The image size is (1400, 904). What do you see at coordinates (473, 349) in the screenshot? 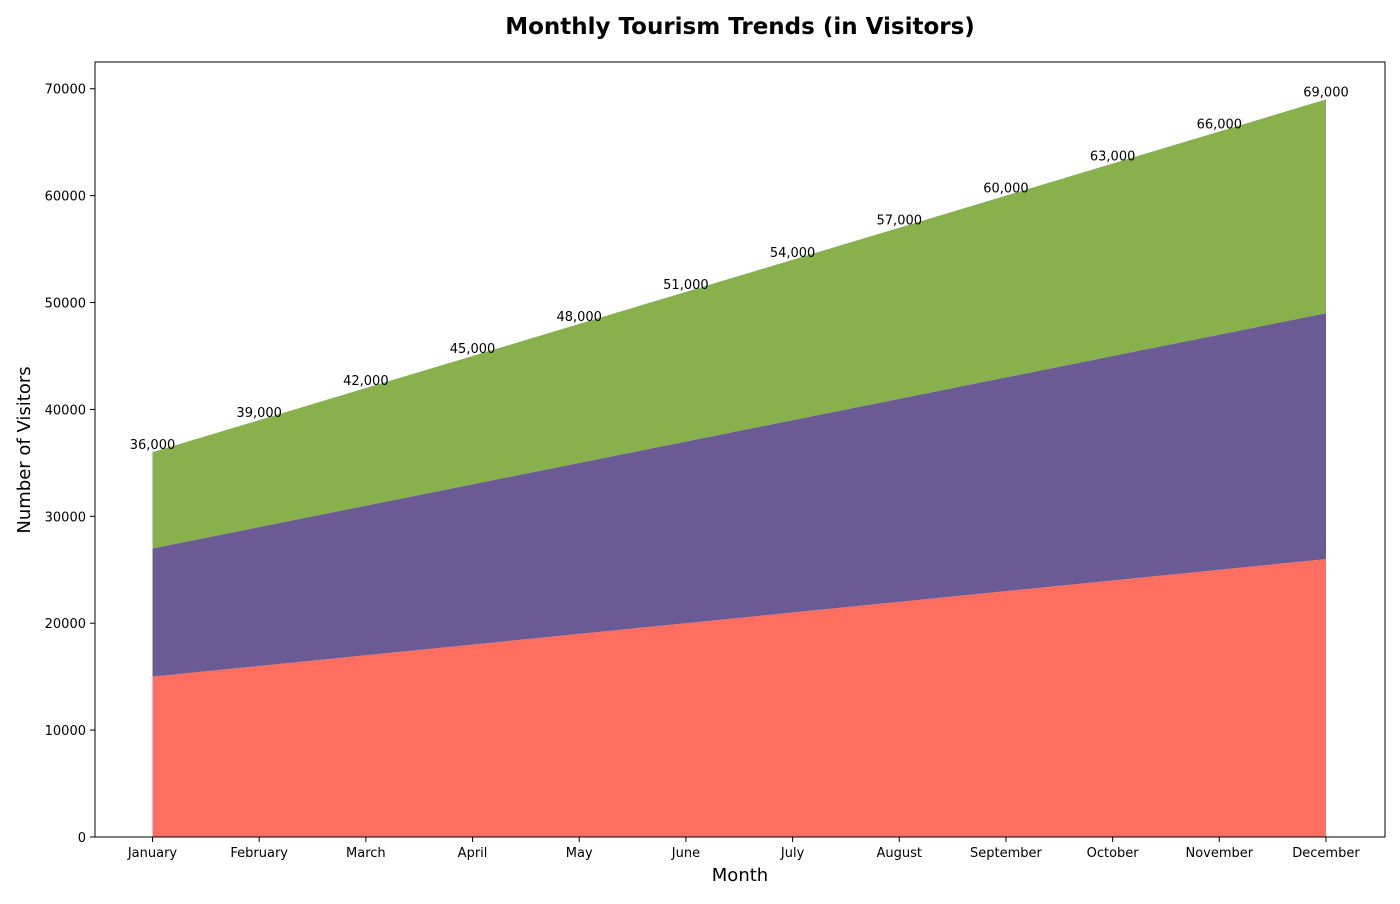
I see `total-data-label: 45,000` at bounding box center [473, 349].